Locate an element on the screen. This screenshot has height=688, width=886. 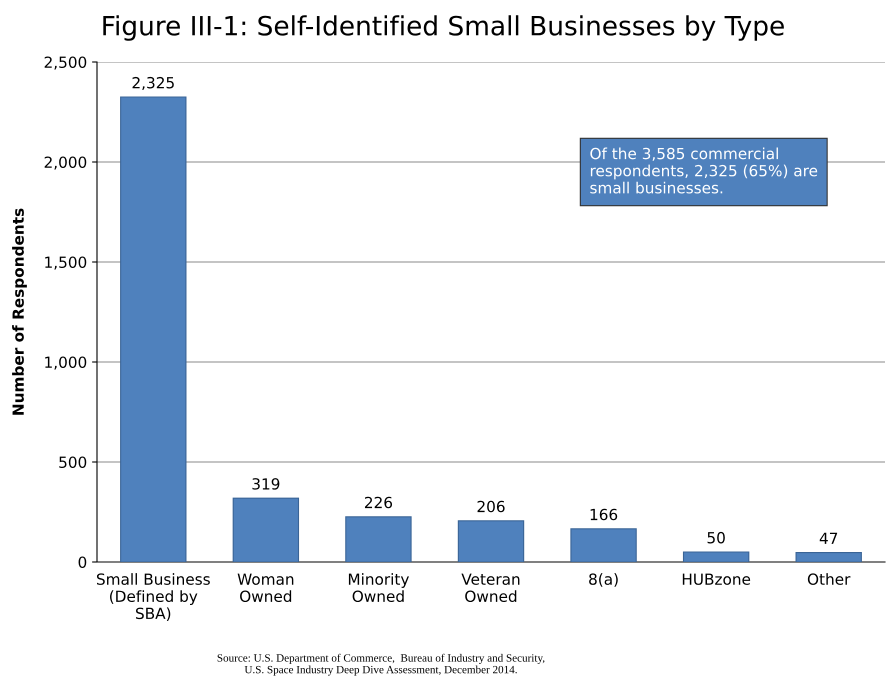
data-label: 47 is located at coordinates (829, 538).